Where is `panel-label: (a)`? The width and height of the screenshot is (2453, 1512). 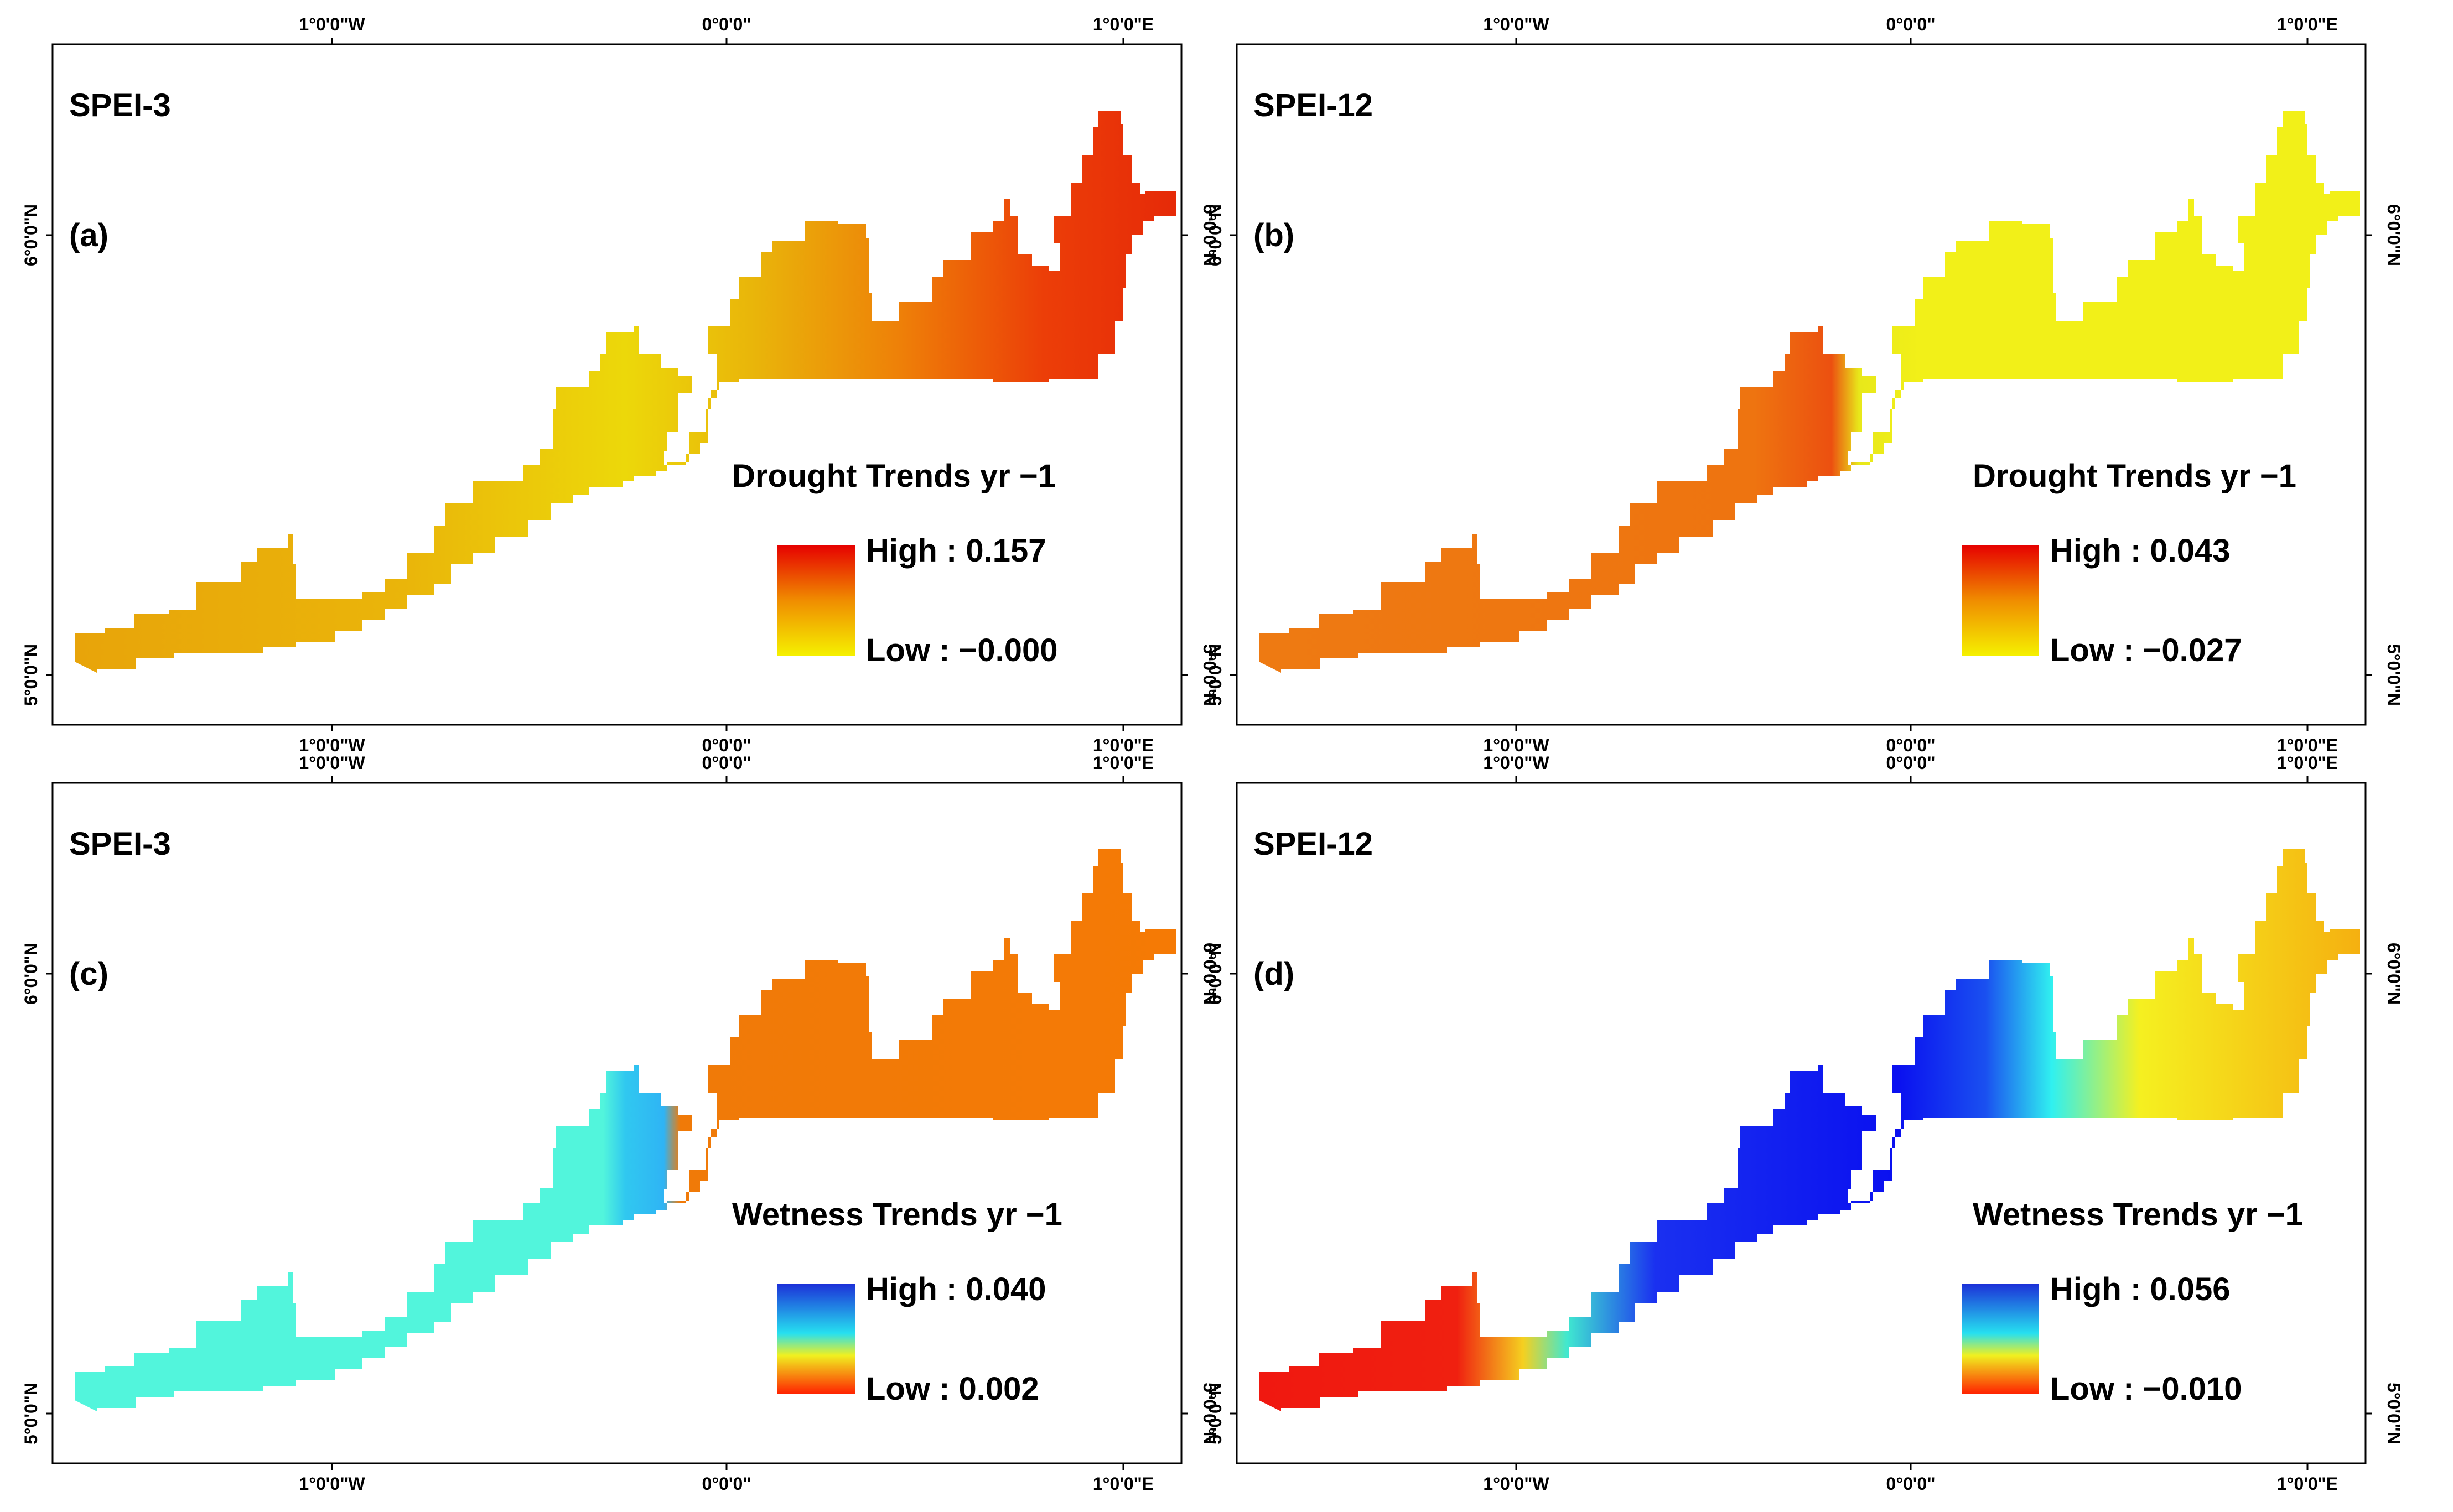 panel-label: (a) is located at coordinates (89, 235).